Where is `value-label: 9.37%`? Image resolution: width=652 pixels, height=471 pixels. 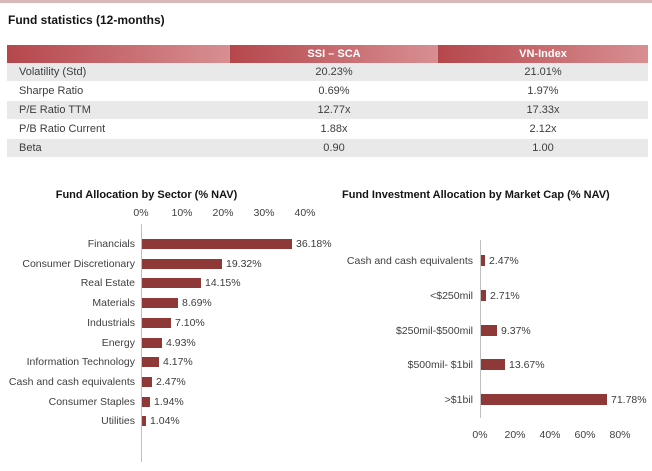
value-label: 9.37% is located at coordinates (516, 331).